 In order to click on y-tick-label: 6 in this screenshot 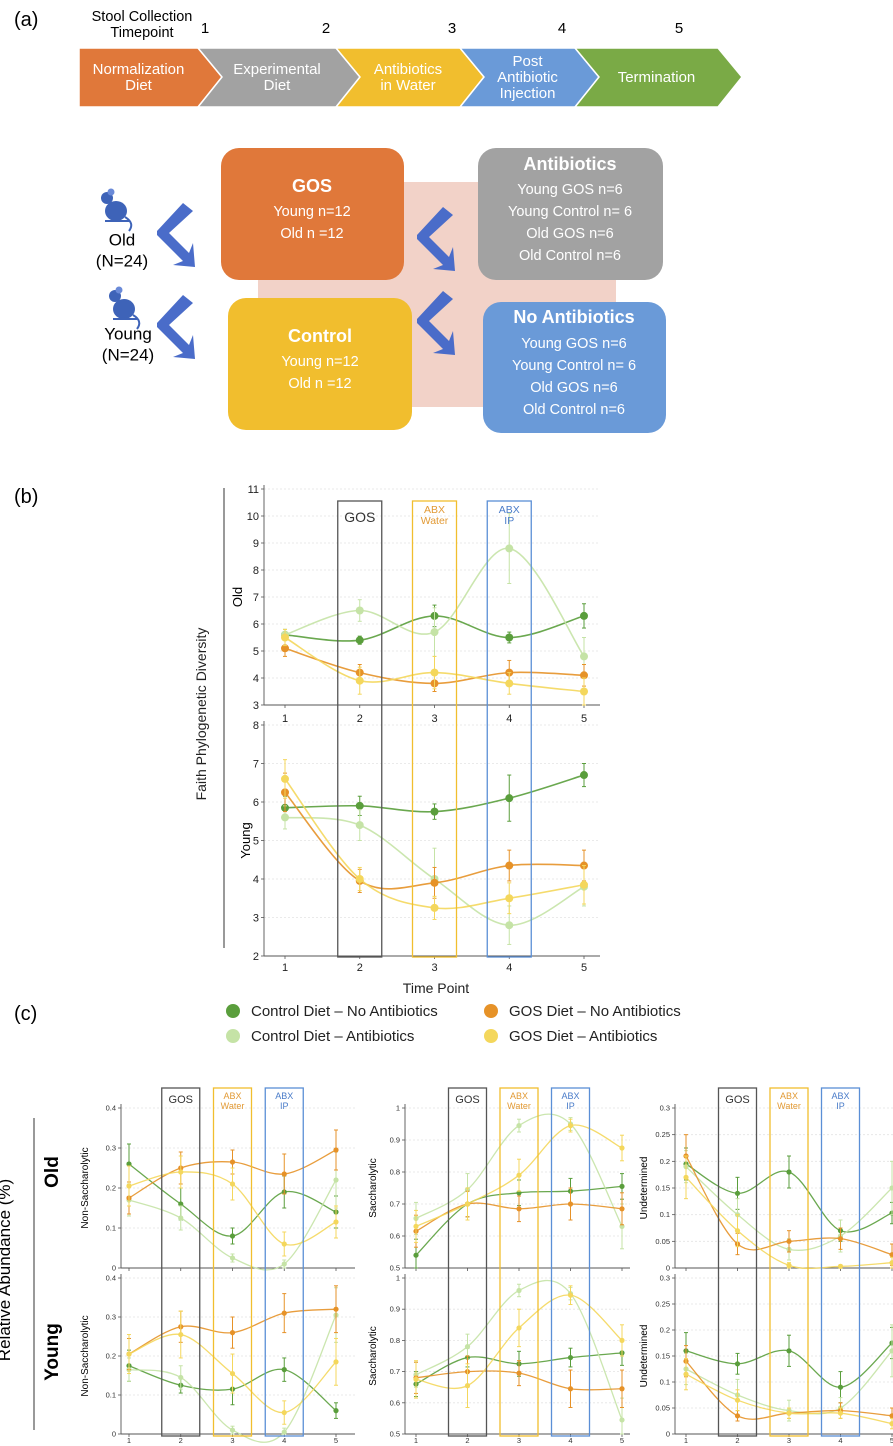, I will do `click(256, 625)`.